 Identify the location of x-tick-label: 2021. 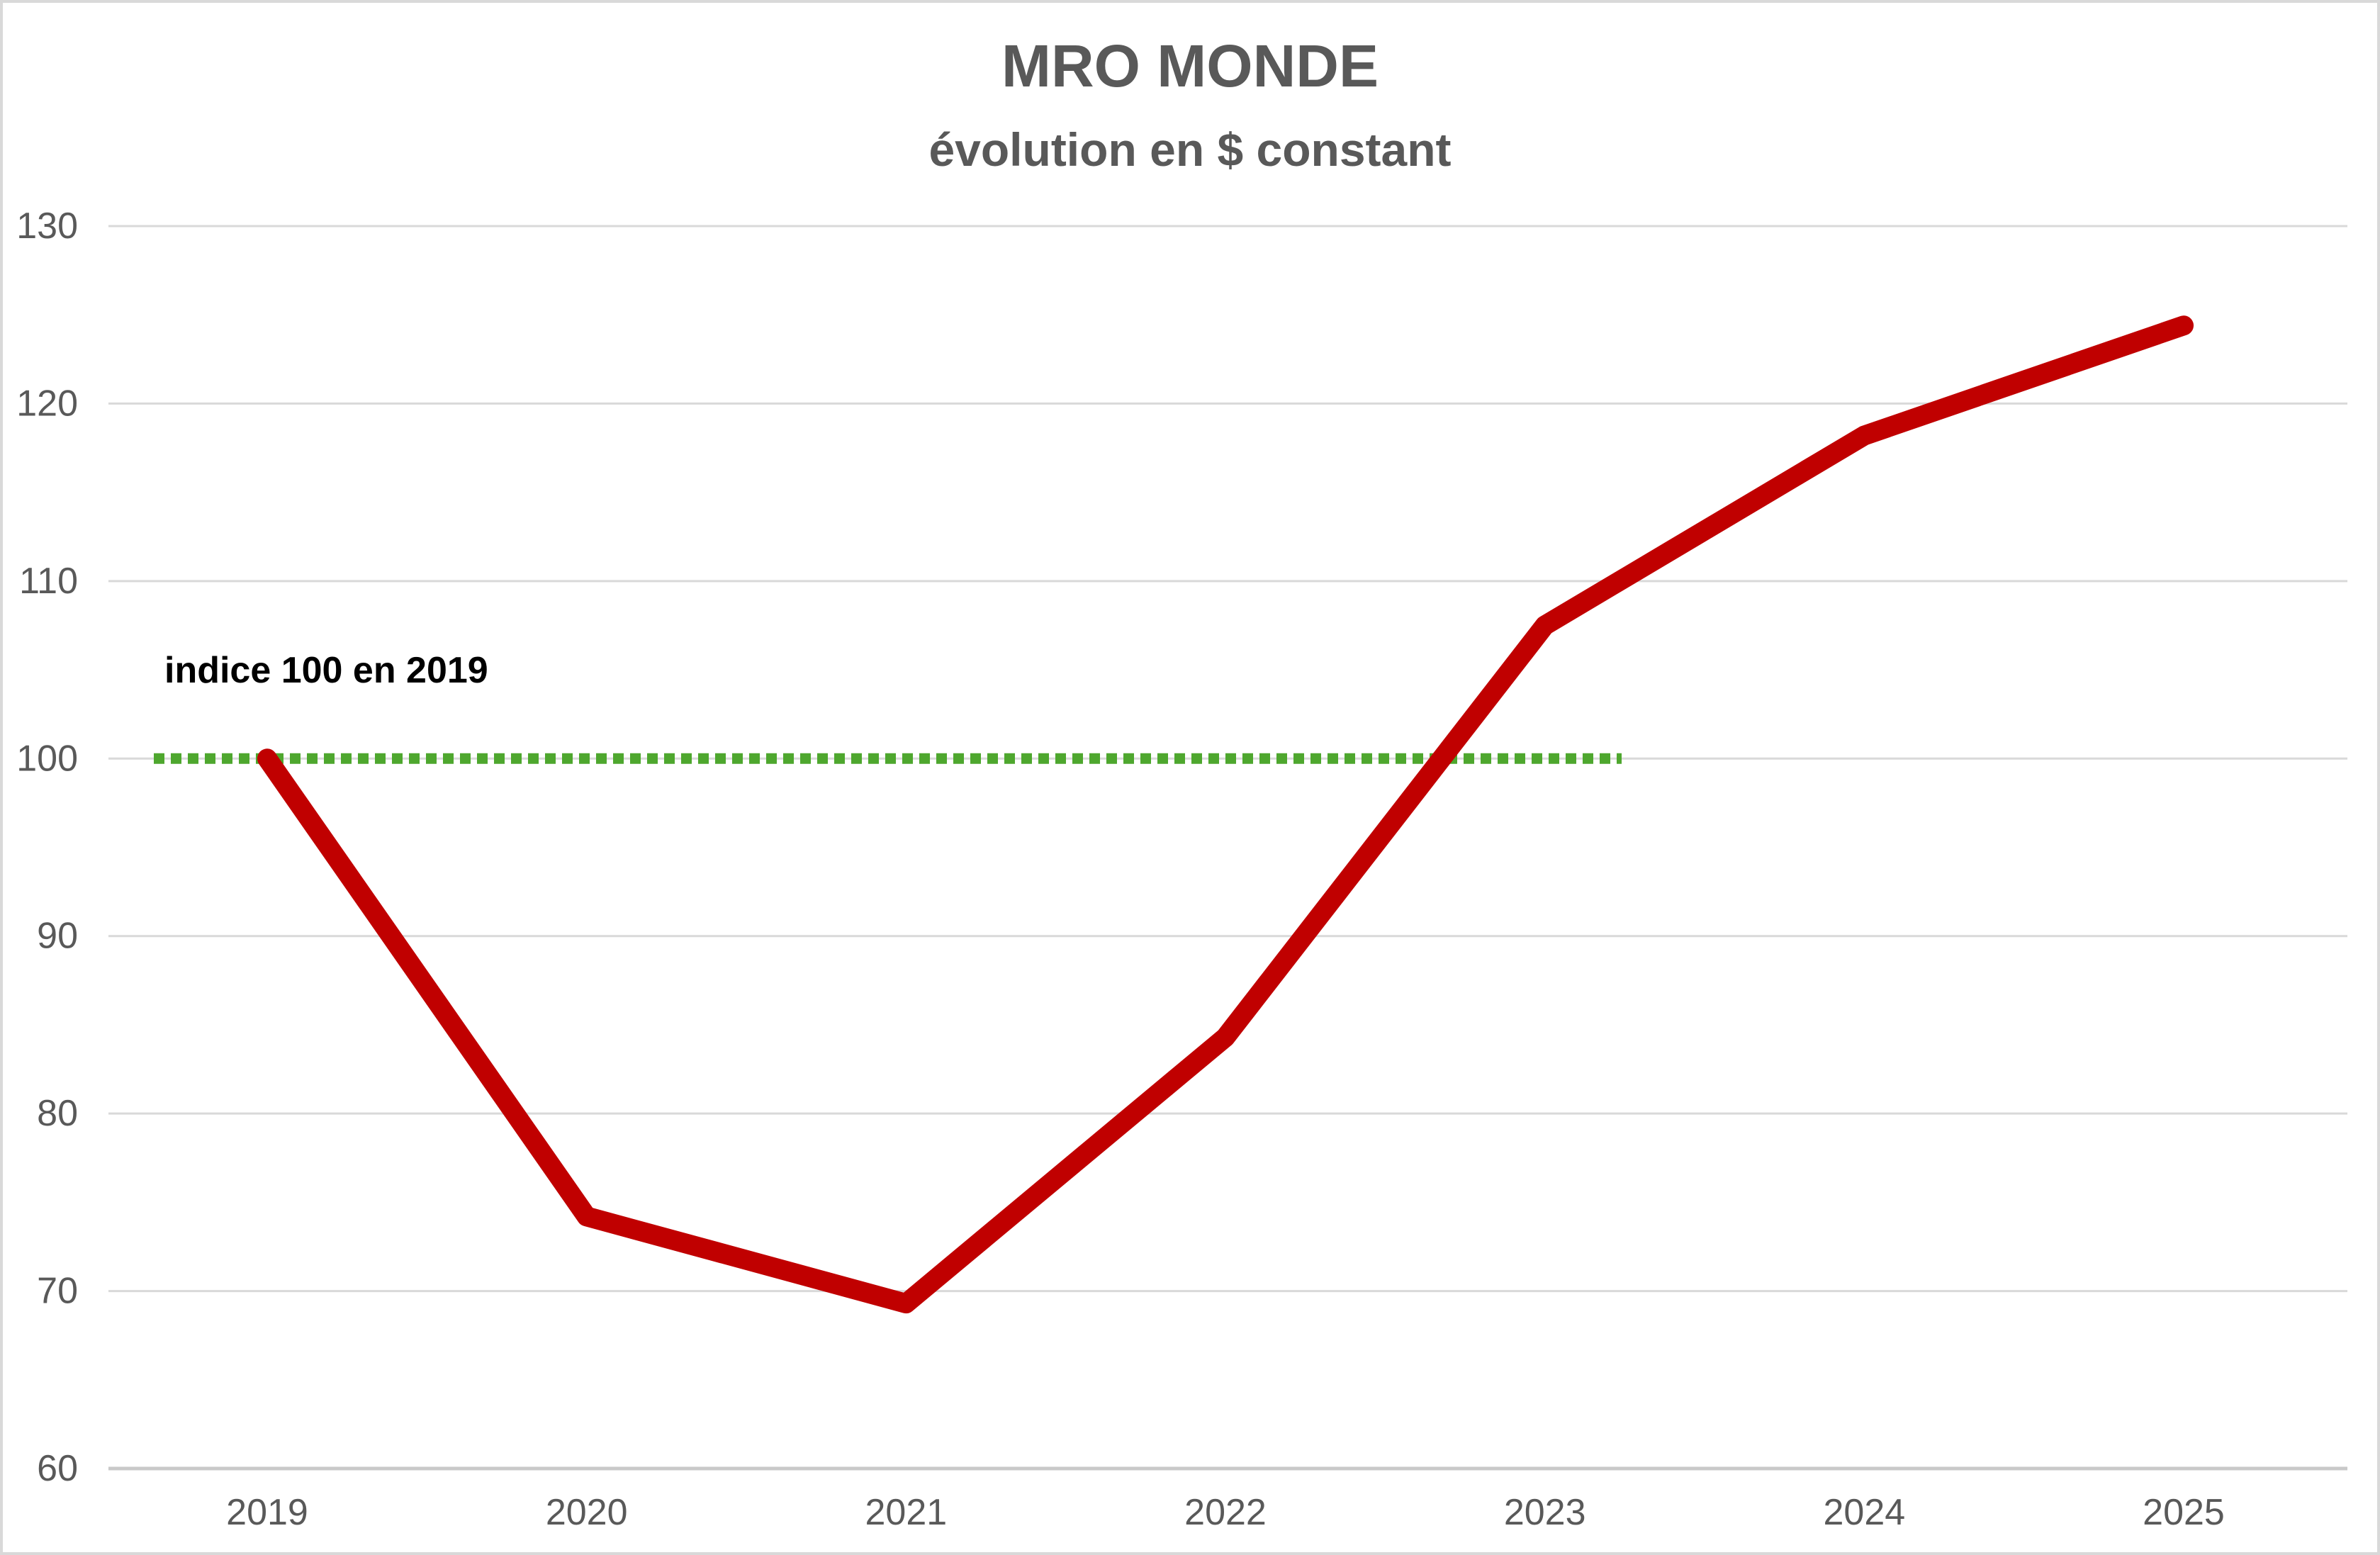
(906, 1512).